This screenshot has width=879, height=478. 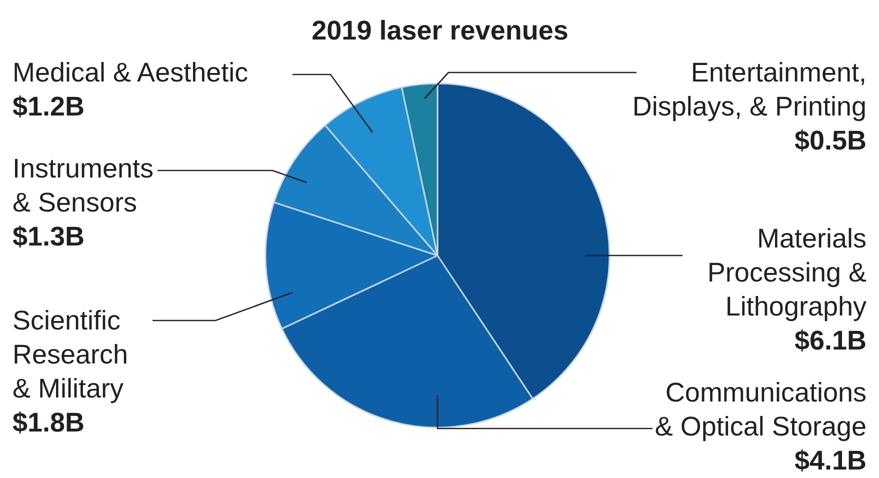 I want to click on slice-label: Materials Processing & Lithography, so click(x=787, y=273).